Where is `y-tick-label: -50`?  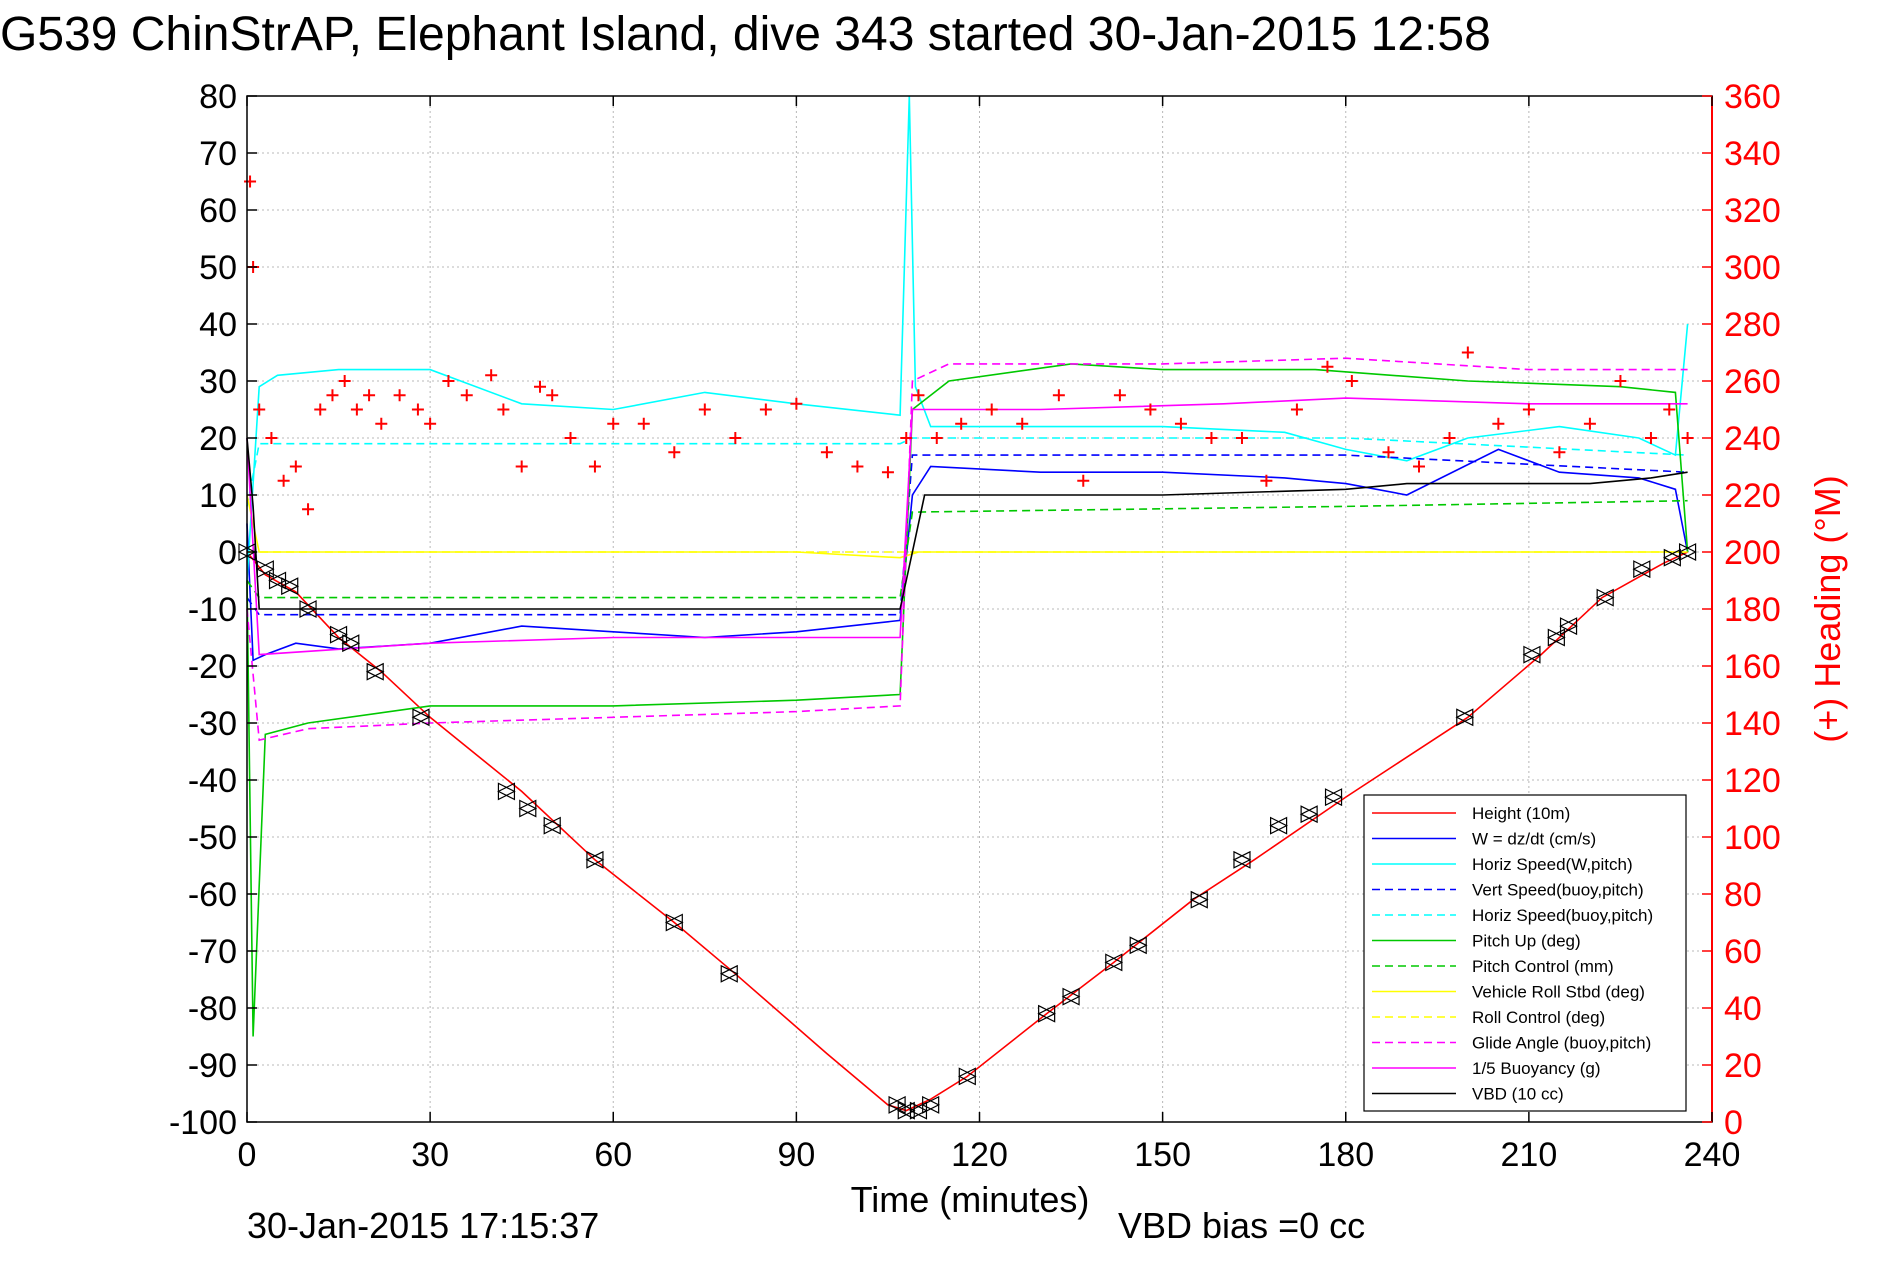 y-tick-label: -50 is located at coordinates (212, 838).